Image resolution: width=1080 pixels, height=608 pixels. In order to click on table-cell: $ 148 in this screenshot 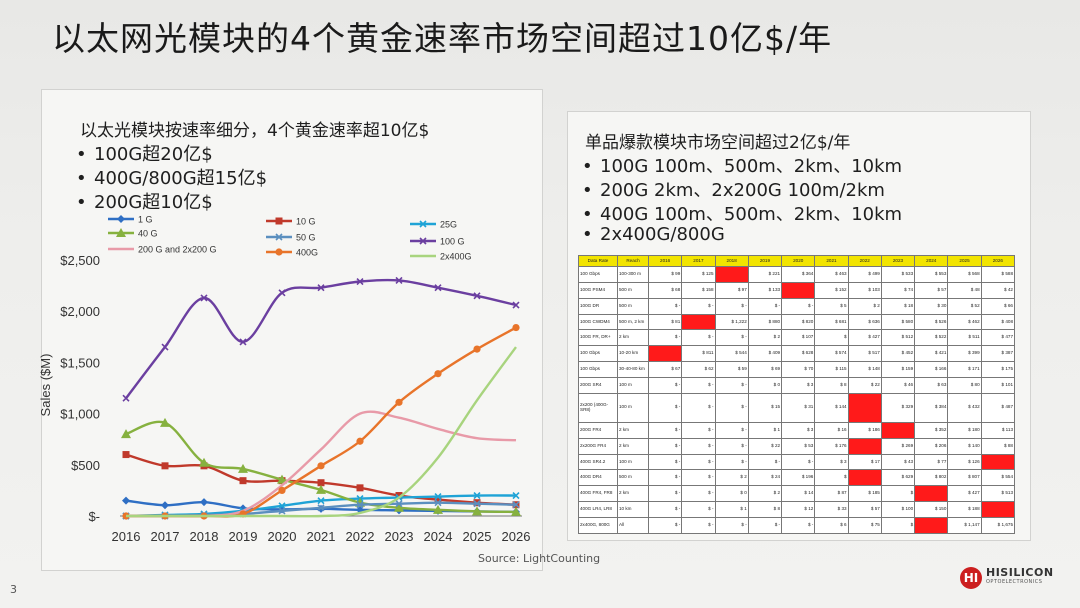, I will do `click(864, 370)`.